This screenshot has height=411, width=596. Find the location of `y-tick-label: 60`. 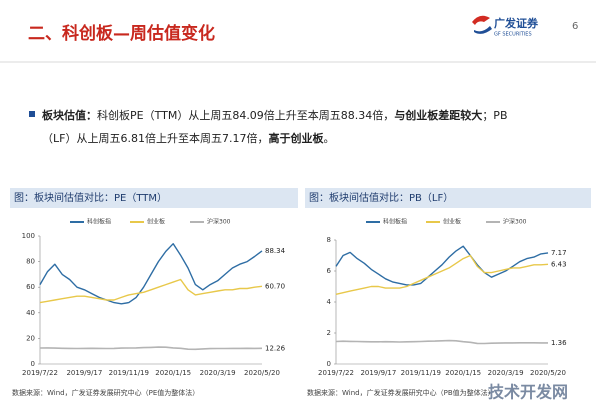

y-tick-label: 60 is located at coordinates (30, 287).